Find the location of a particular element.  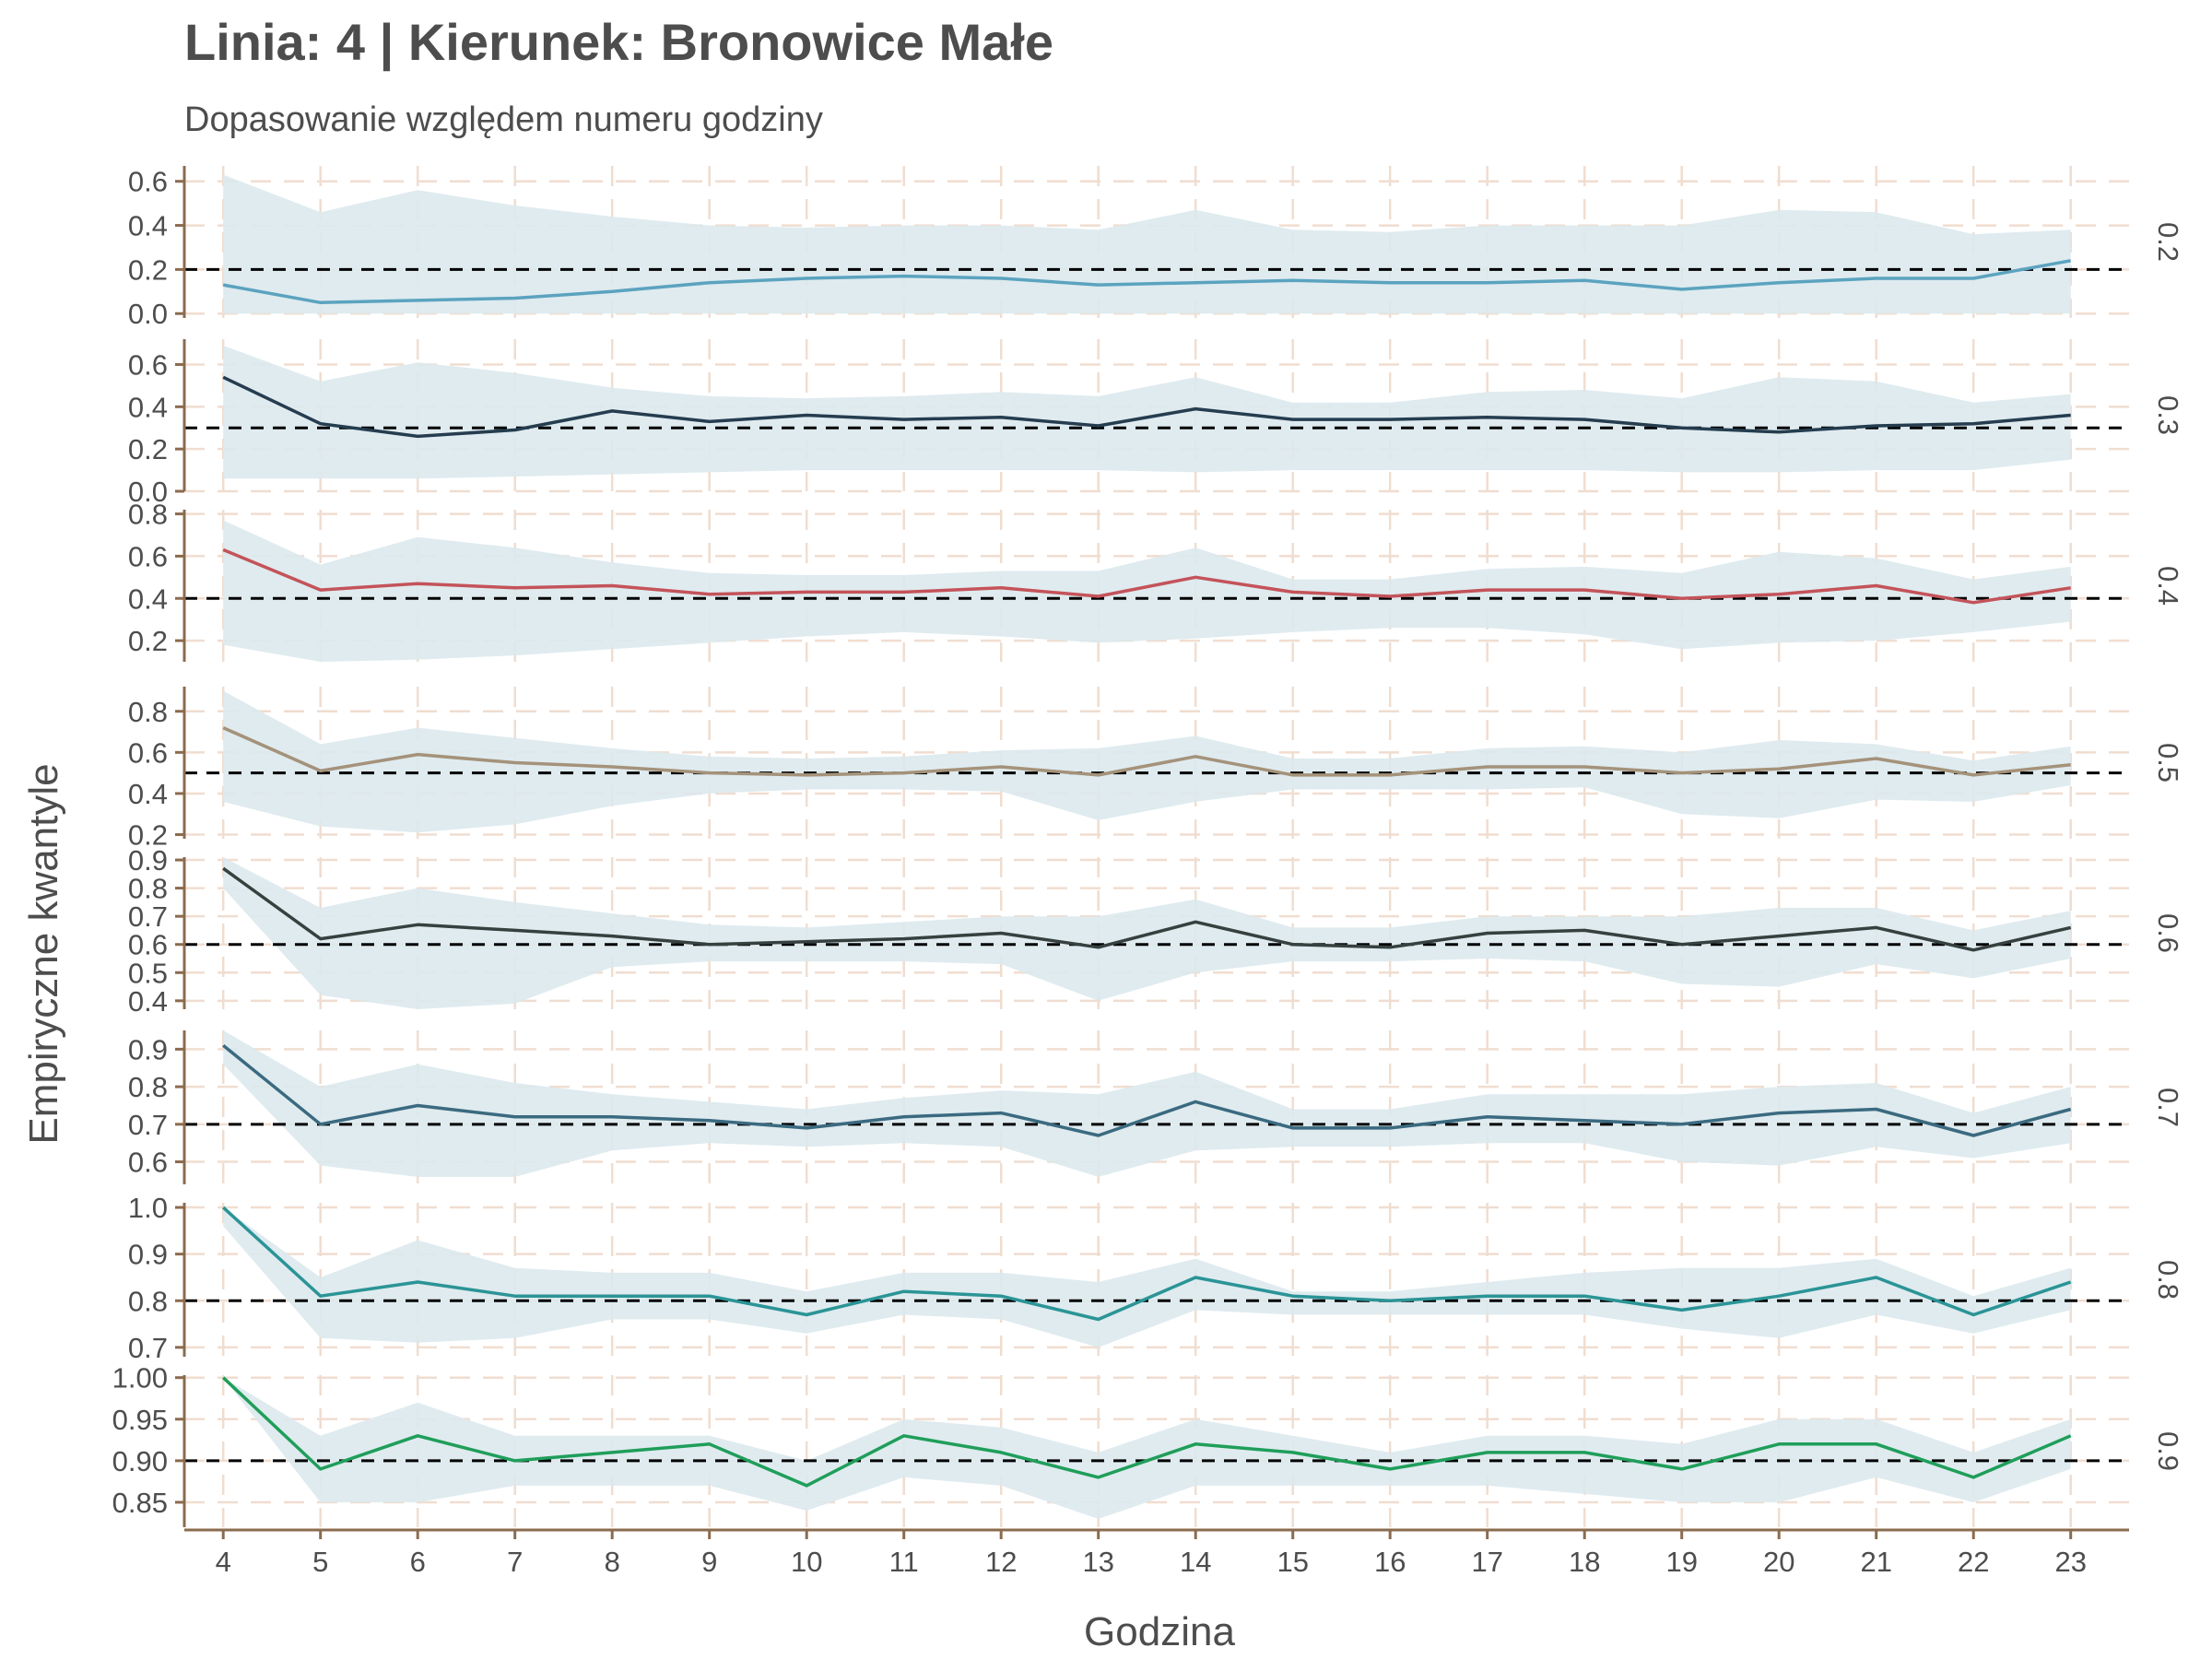

chart-title: Linia: 4 | Kierunek: Bronowice Małe is located at coordinates (618, 42).